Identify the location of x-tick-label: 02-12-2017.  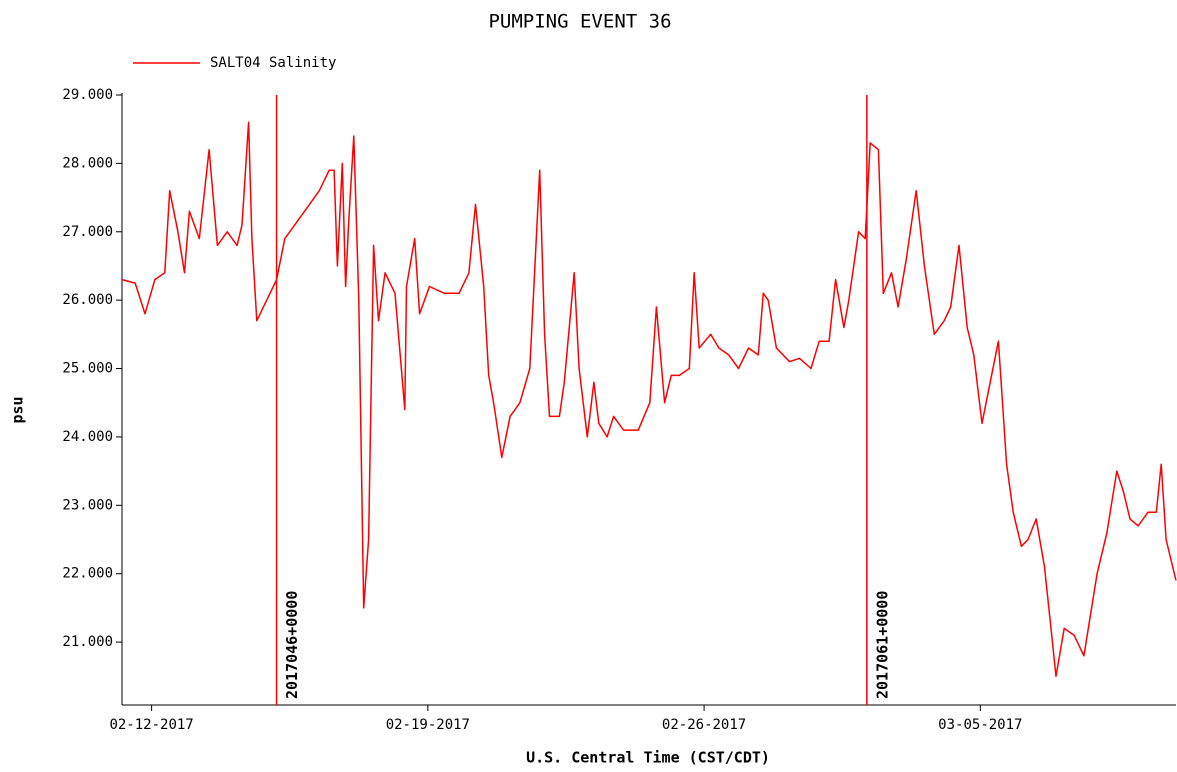
(151, 725).